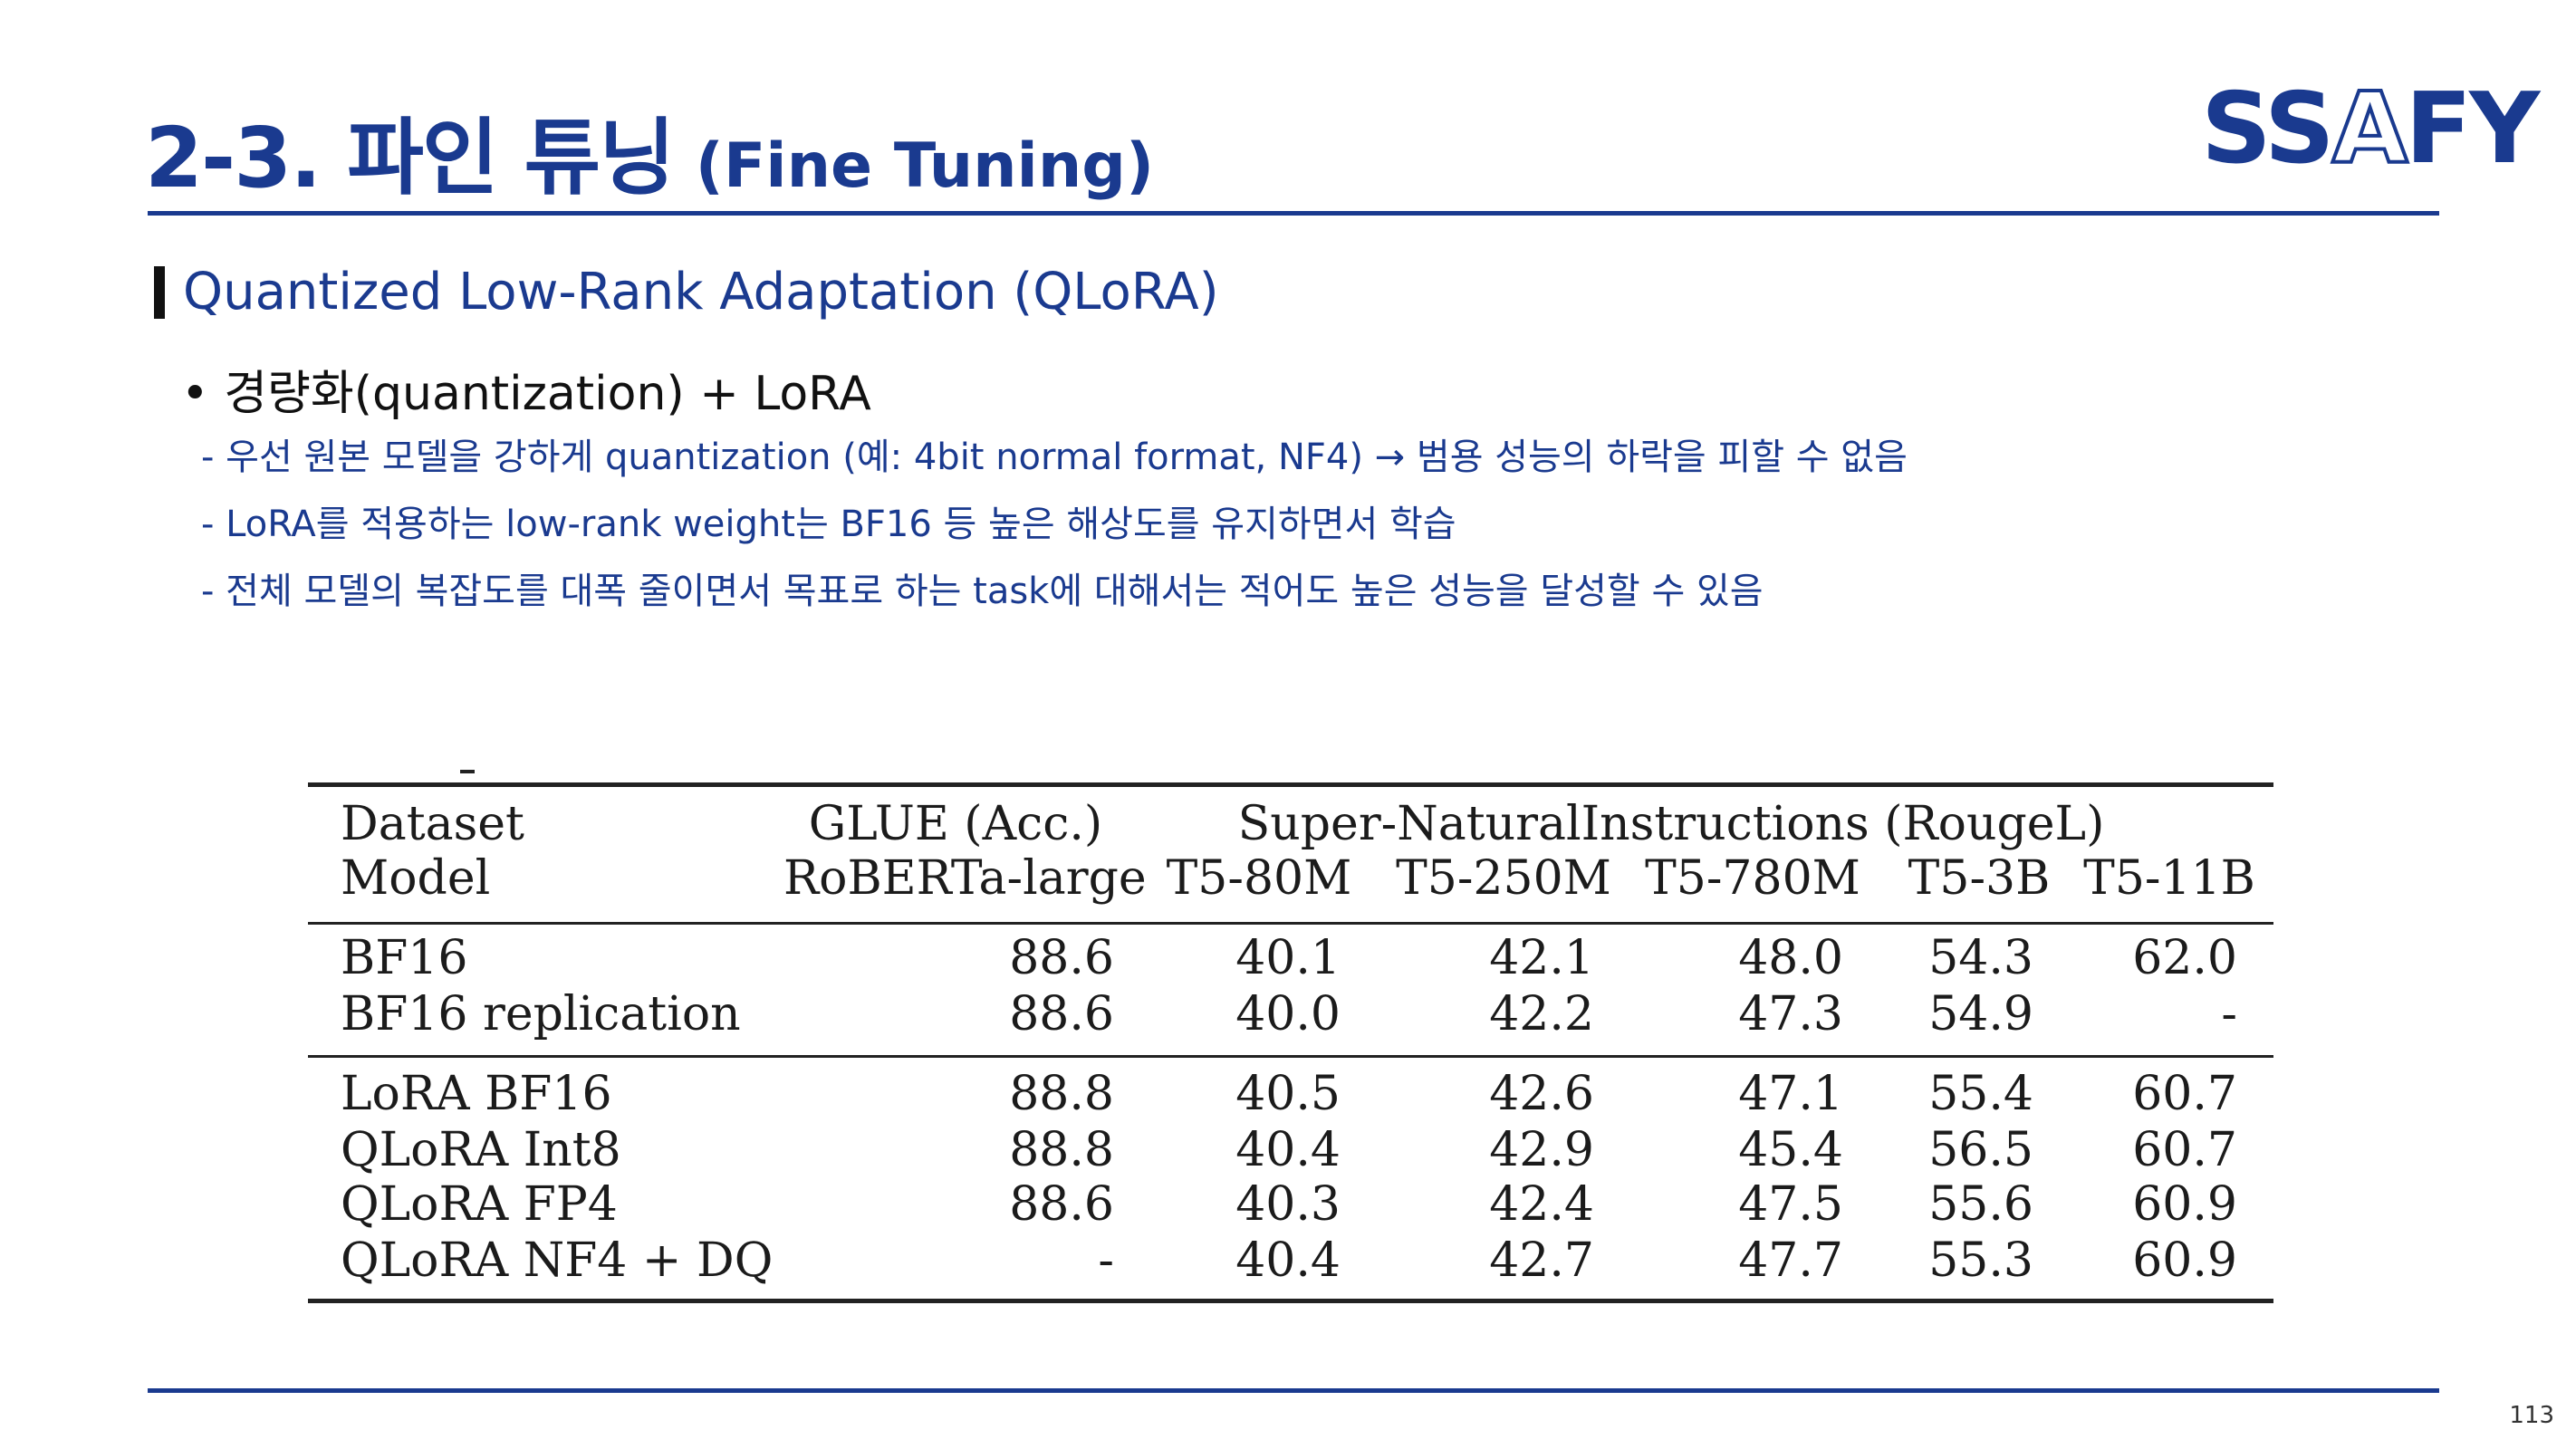  What do you see at coordinates (2472, 129) in the screenshot?
I see `logo-text-3: FY` at bounding box center [2472, 129].